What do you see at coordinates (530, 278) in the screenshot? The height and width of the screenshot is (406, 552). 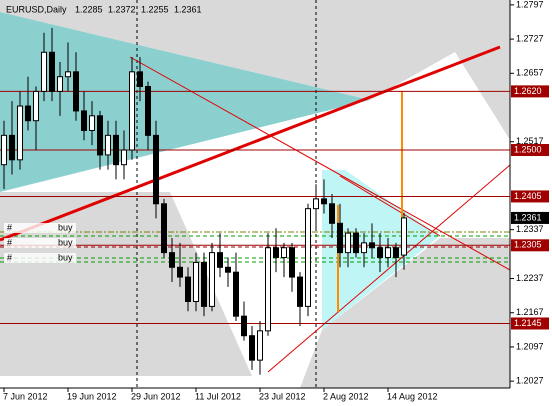 I see `y-tick-label: 1.2237` at bounding box center [530, 278].